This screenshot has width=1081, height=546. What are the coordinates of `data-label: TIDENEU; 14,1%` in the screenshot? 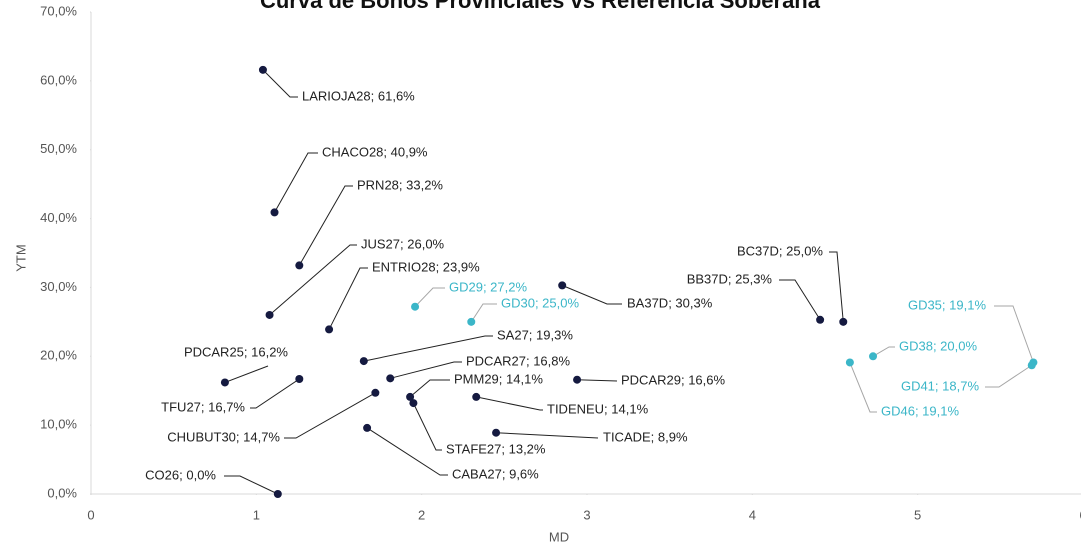 It's located at (598, 408).